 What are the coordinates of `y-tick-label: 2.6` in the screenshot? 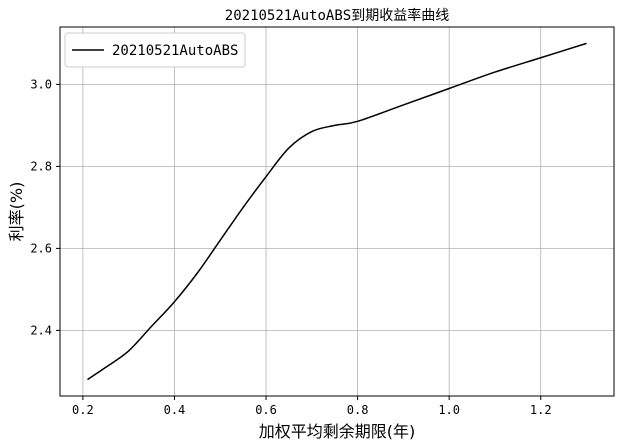 It's located at (41, 248).